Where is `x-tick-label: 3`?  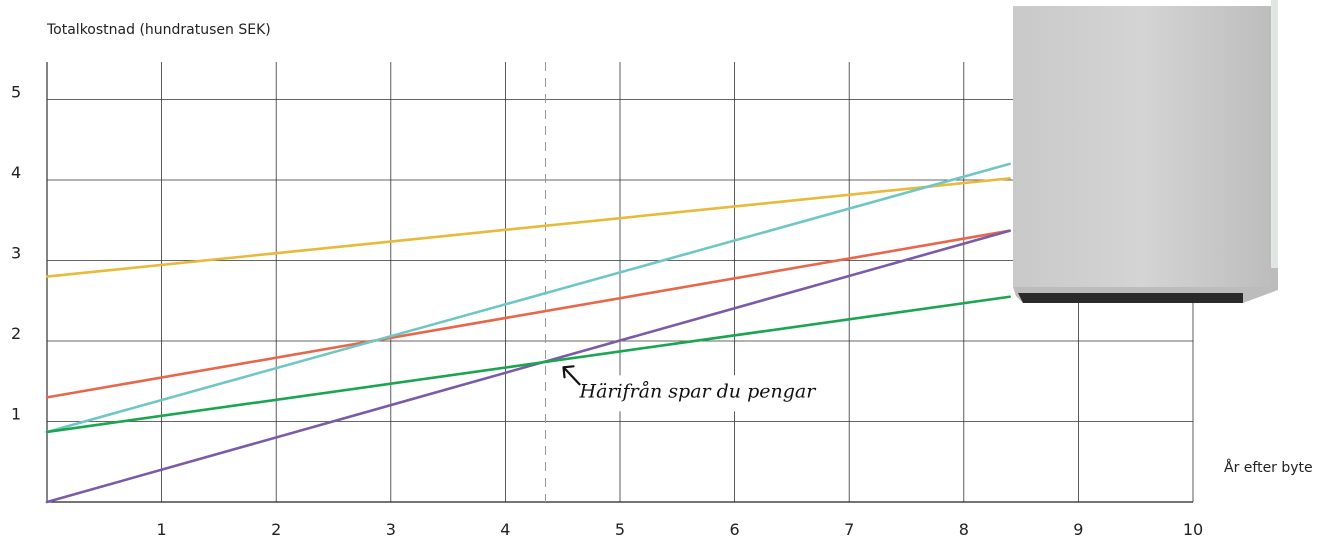
x-tick-label: 3 is located at coordinates (391, 529).